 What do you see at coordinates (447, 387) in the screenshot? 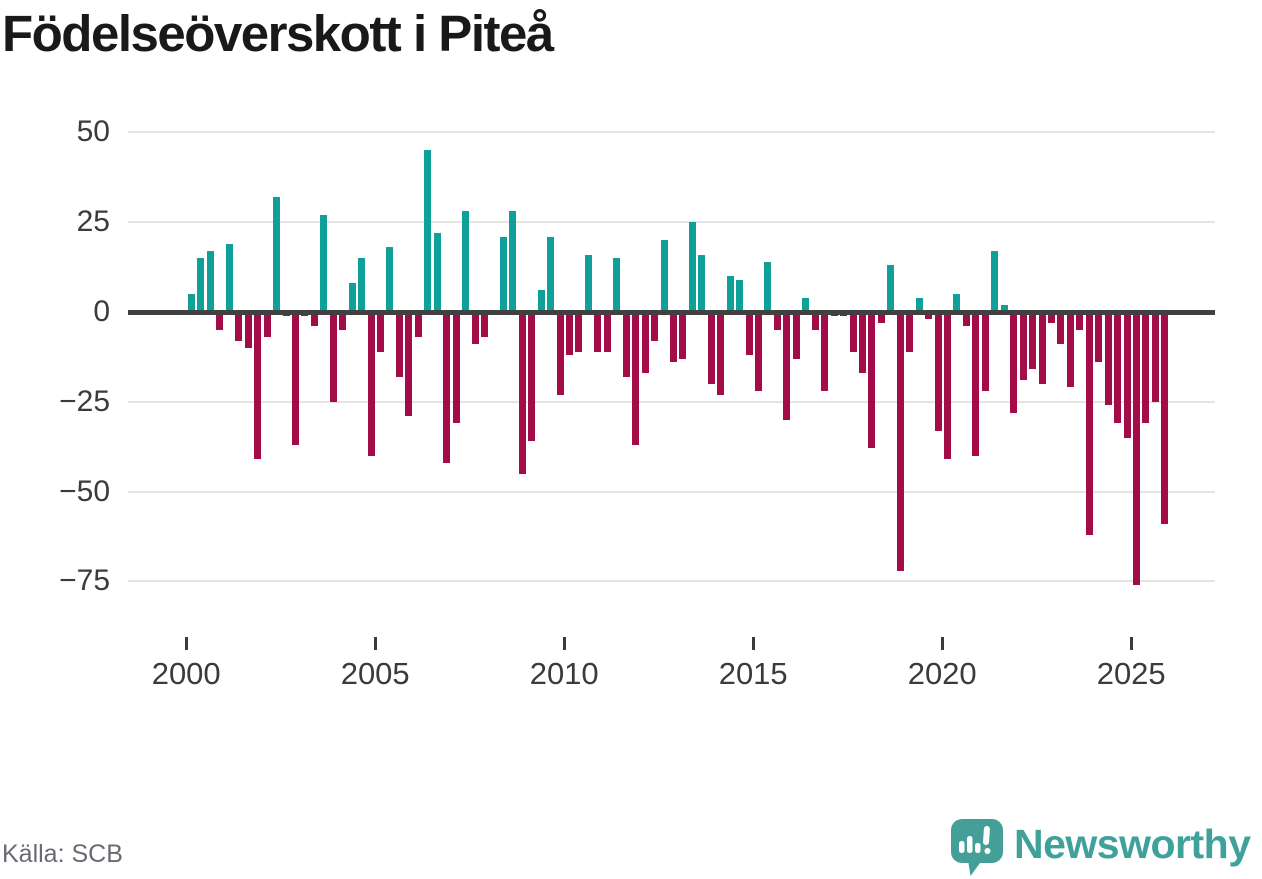
I see `bar-2006-Q4` at bounding box center [447, 387].